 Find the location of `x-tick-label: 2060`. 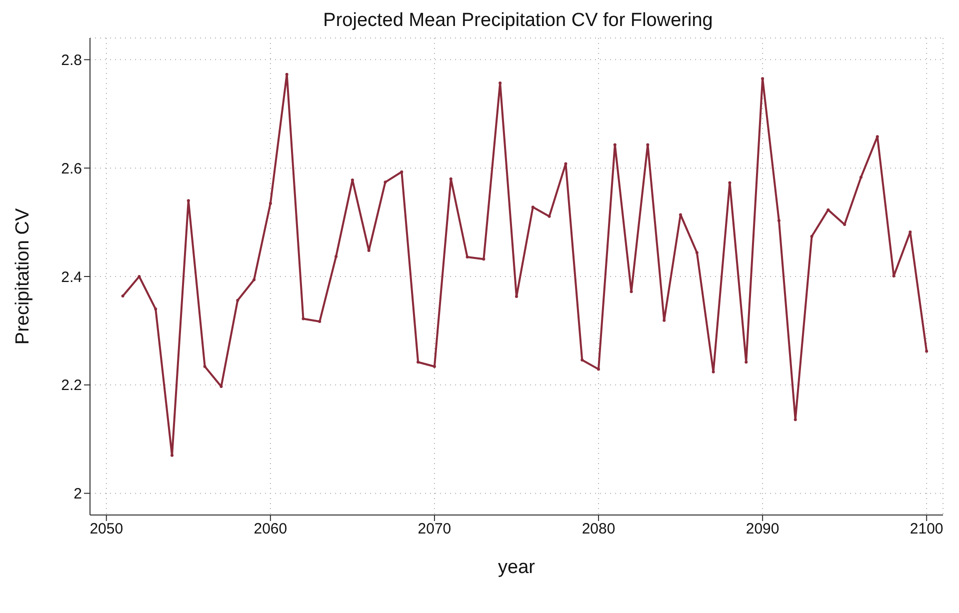

x-tick-label: 2060 is located at coordinates (271, 529).